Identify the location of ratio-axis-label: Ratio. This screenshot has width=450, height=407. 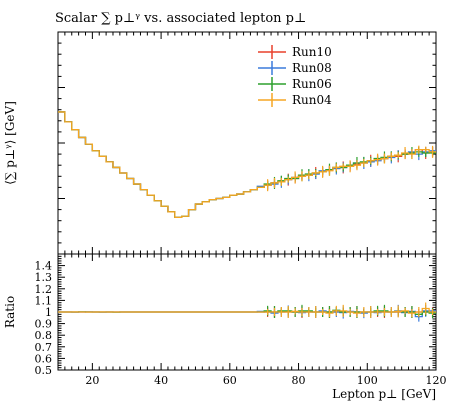
(10, 312).